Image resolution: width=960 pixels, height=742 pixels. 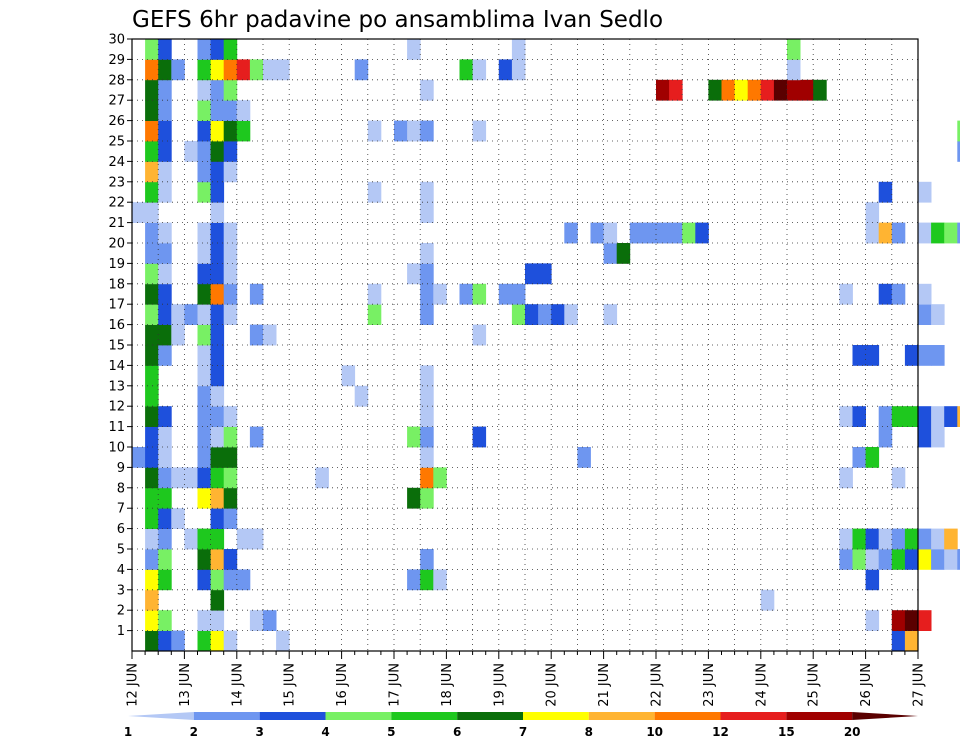 What do you see at coordinates (457, 732) in the screenshot?
I see `colorbar-label: 6` at bounding box center [457, 732].